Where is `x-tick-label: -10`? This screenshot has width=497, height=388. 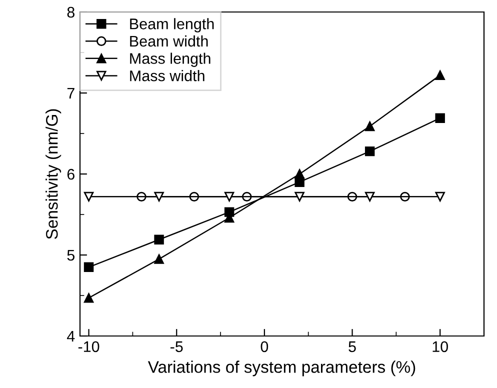 x-tick-label: -10 is located at coordinates (89, 346).